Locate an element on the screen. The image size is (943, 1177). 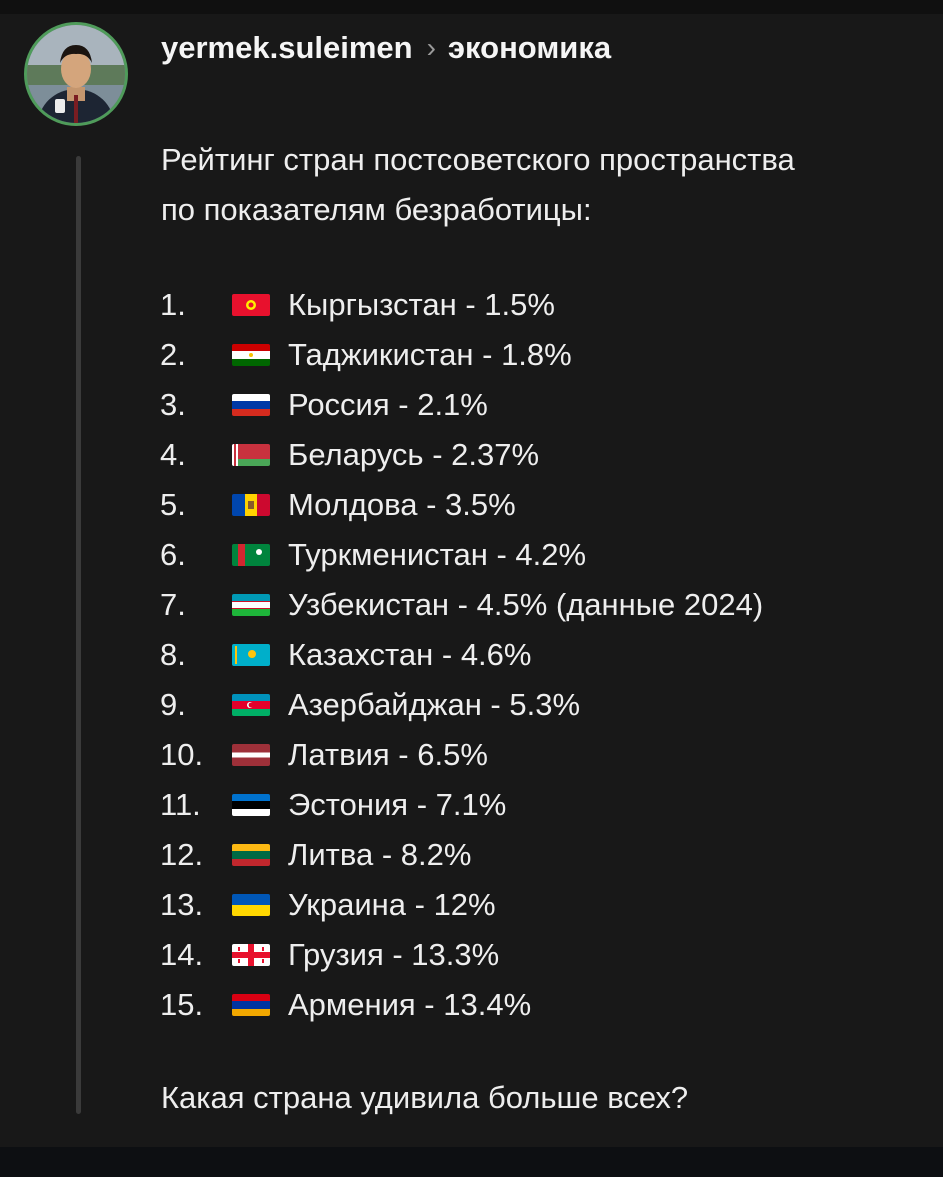
list-item: 12. Литва - 8.2% is located at coordinates (540, 855).